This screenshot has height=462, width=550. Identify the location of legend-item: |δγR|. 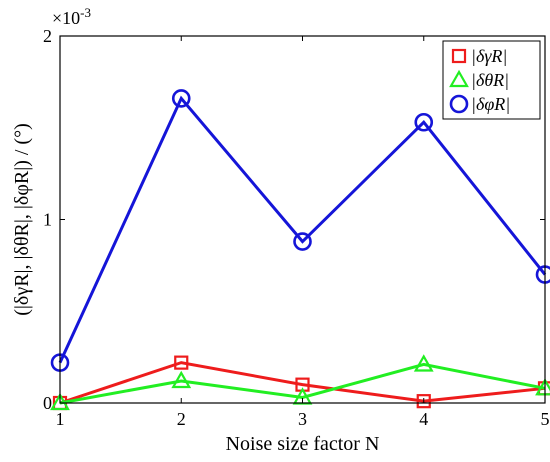
(479, 56).